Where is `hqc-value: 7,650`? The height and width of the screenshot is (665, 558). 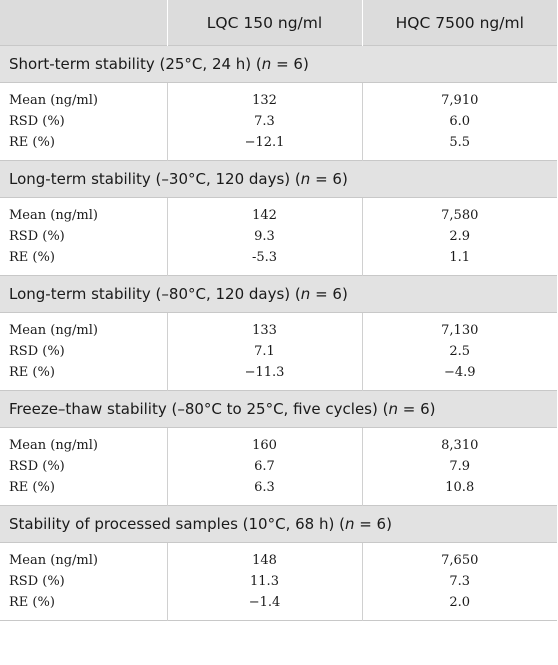
hqc-value: 7,650 is located at coordinates (460, 560).